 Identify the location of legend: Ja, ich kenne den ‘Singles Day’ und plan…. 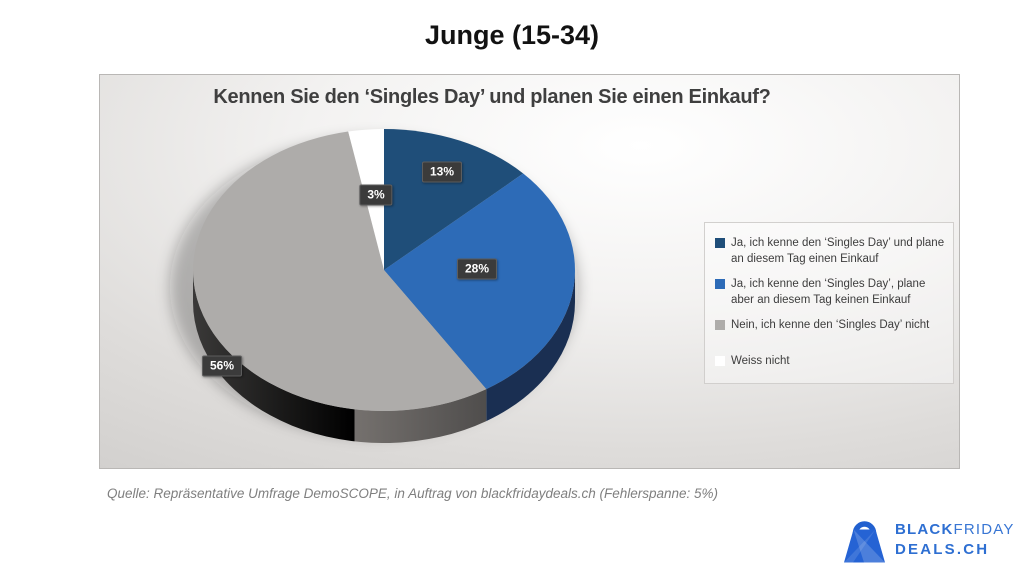
(829, 303).